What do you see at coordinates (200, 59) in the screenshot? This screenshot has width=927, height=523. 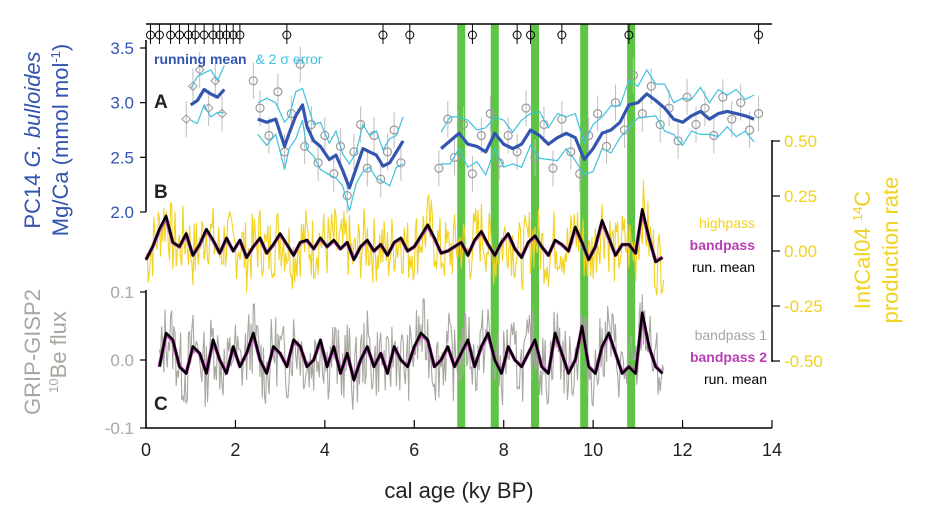 I see `legend-a-running-mean: running mean` at bounding box center [200, 59].